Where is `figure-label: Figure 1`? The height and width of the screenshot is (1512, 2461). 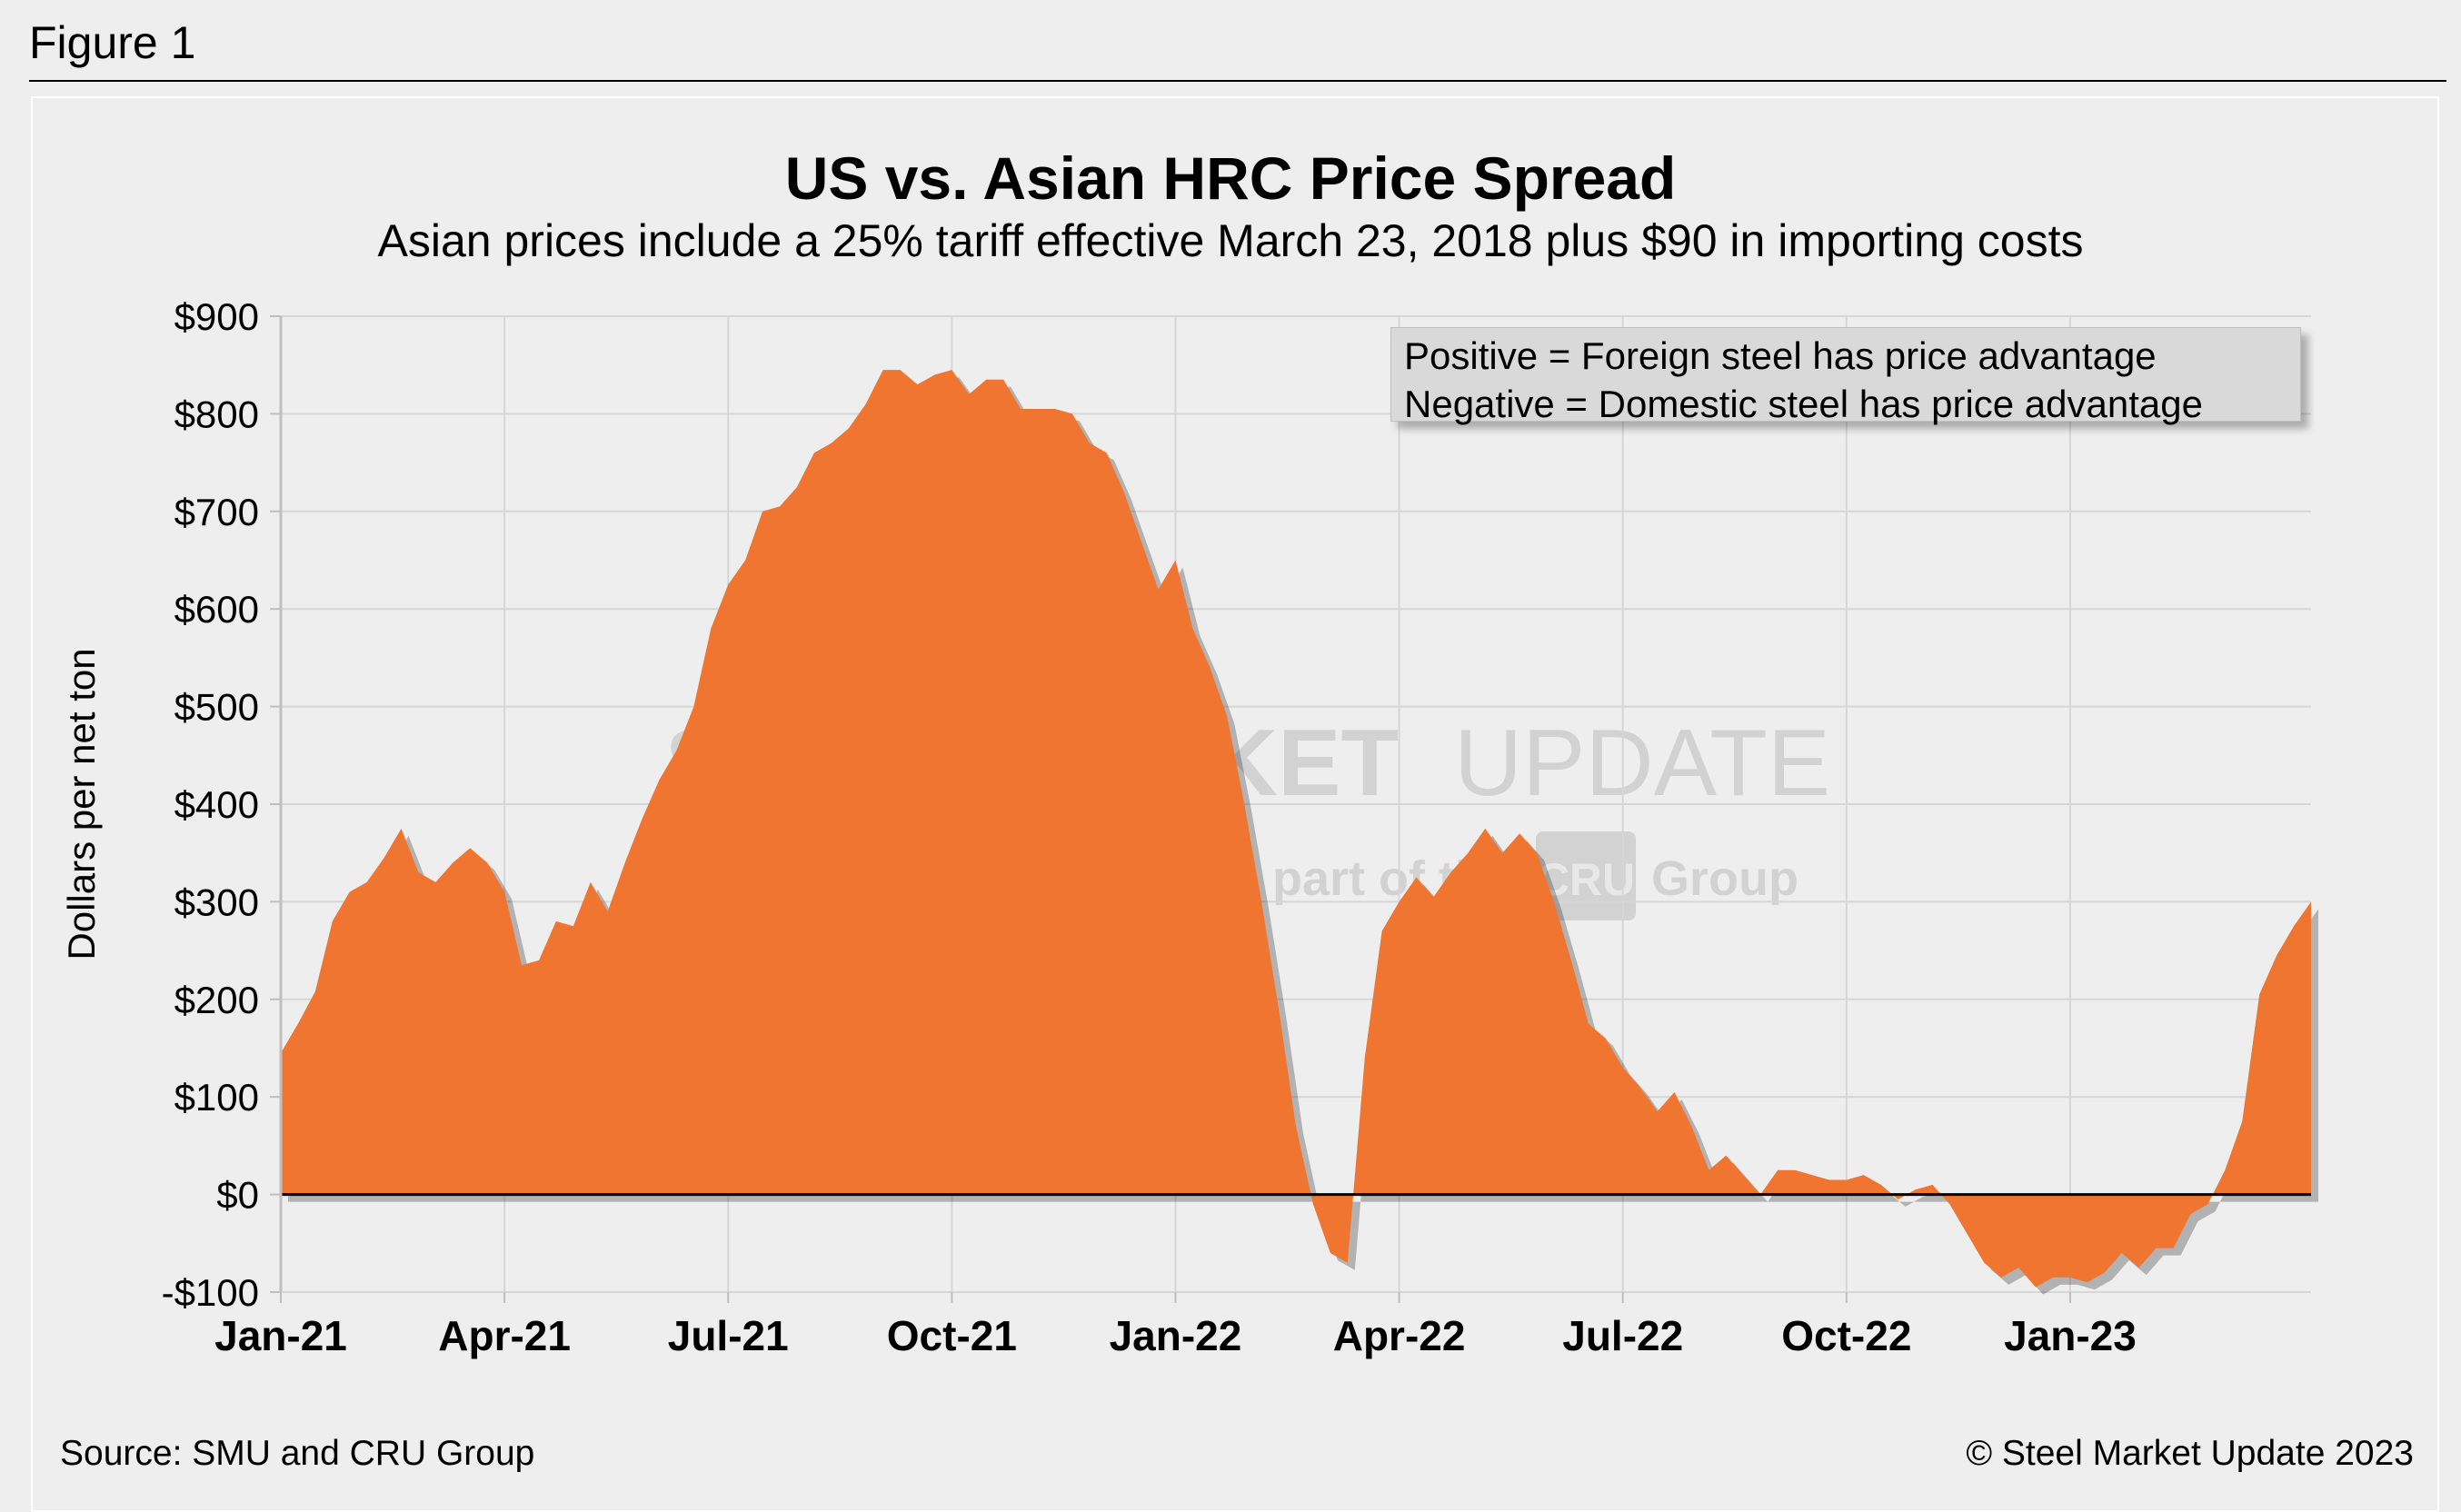 figure-label: Figure 1 is located at coordinates (112, 42).